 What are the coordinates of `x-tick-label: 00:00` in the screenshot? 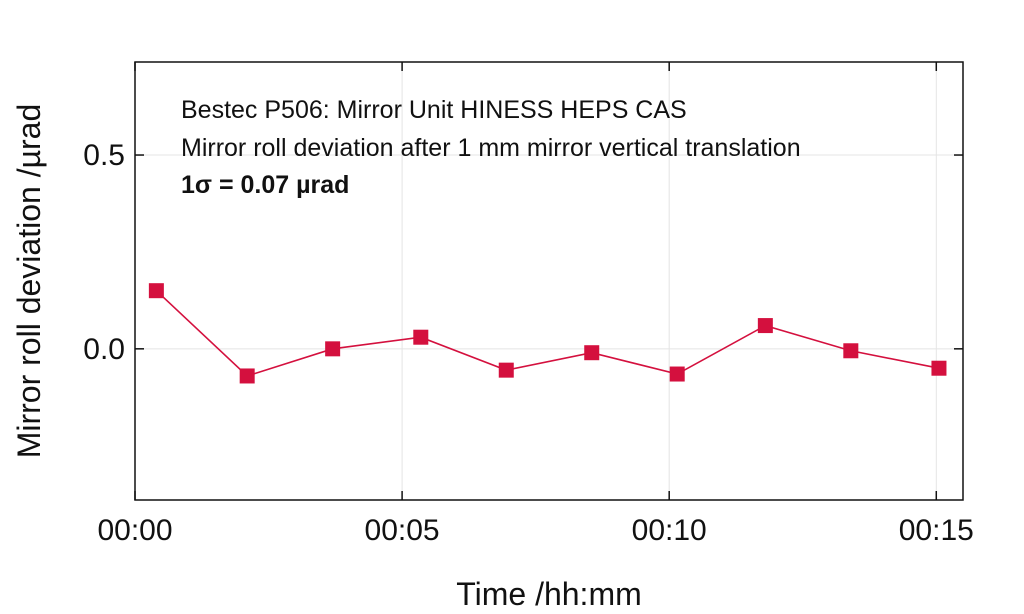 It's located at (134, 530).